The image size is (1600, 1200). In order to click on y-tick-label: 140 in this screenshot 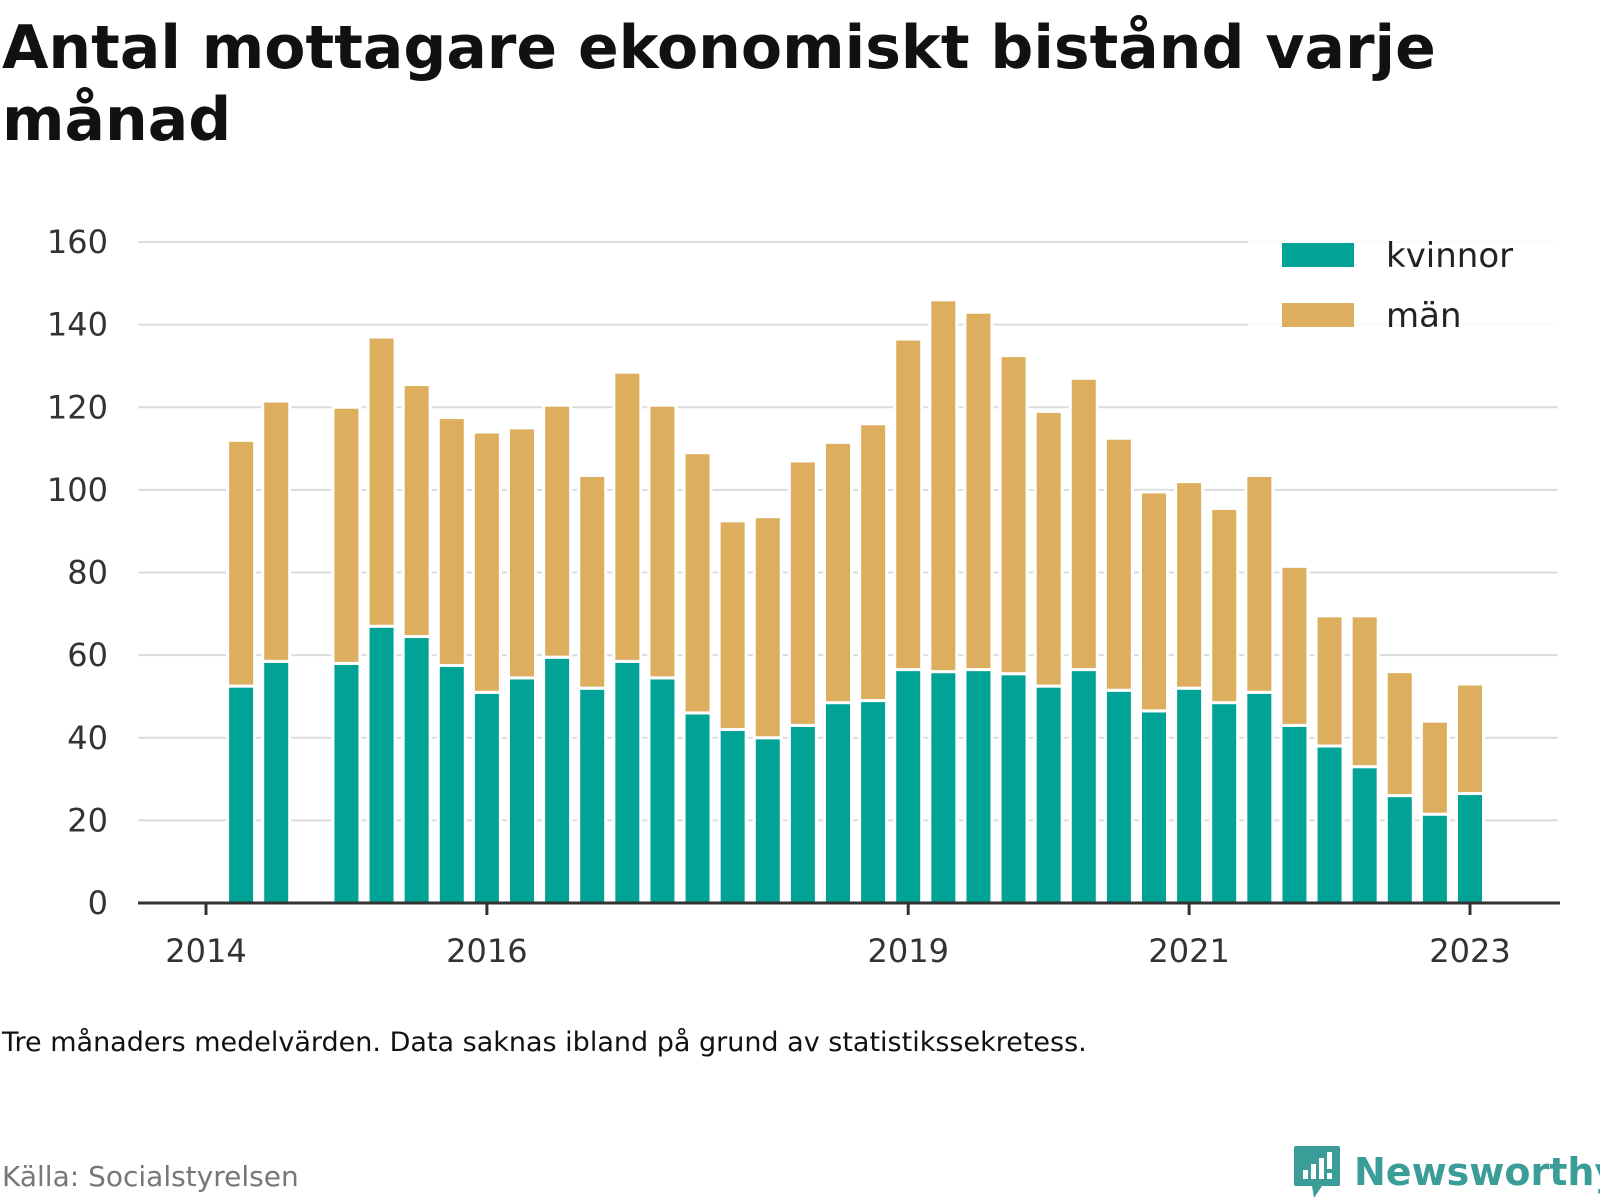, I will do `click(77, 325)`.